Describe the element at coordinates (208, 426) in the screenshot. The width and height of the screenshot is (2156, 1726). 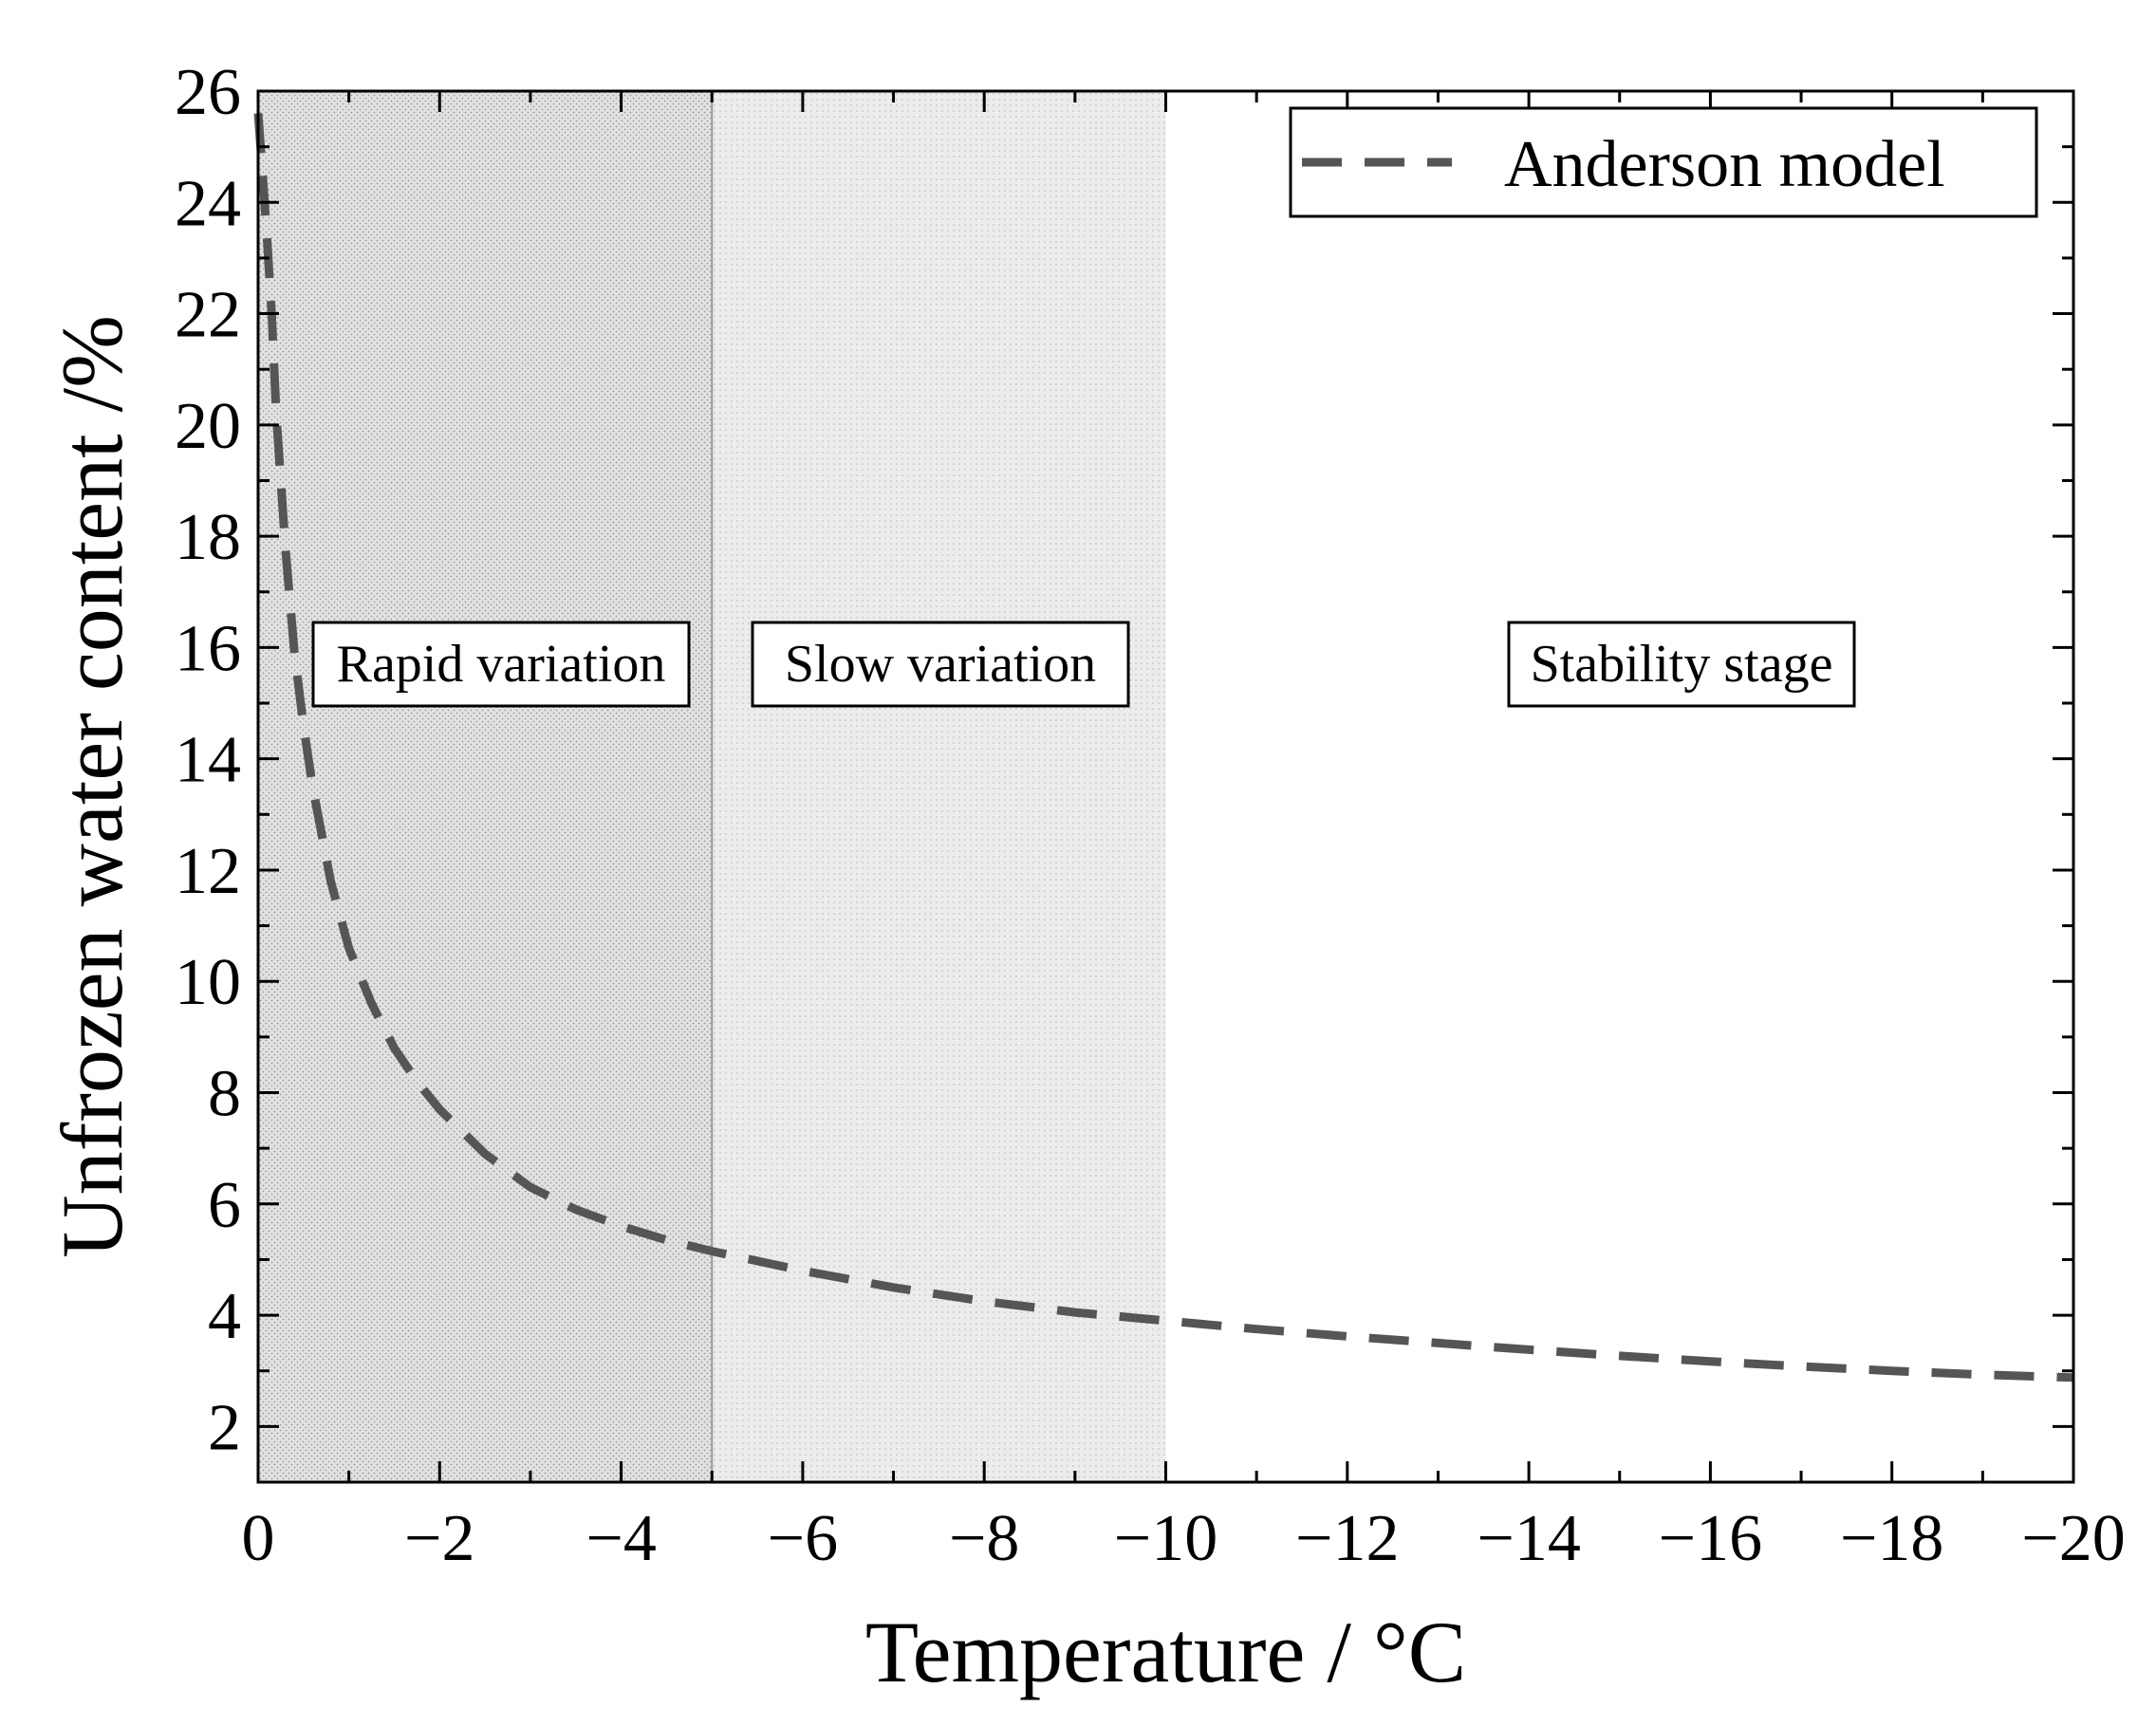
I see `y-tick-label: 20` at that location.